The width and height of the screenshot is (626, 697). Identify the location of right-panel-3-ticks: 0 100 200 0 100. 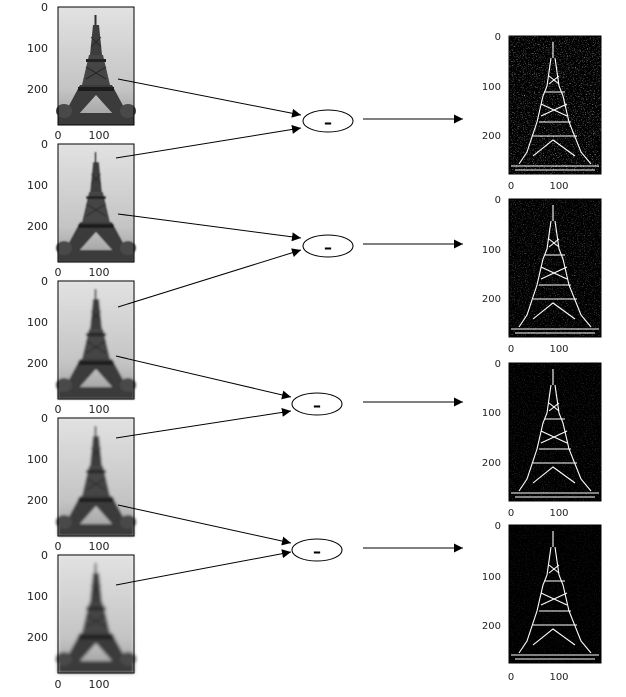
(525, 439).